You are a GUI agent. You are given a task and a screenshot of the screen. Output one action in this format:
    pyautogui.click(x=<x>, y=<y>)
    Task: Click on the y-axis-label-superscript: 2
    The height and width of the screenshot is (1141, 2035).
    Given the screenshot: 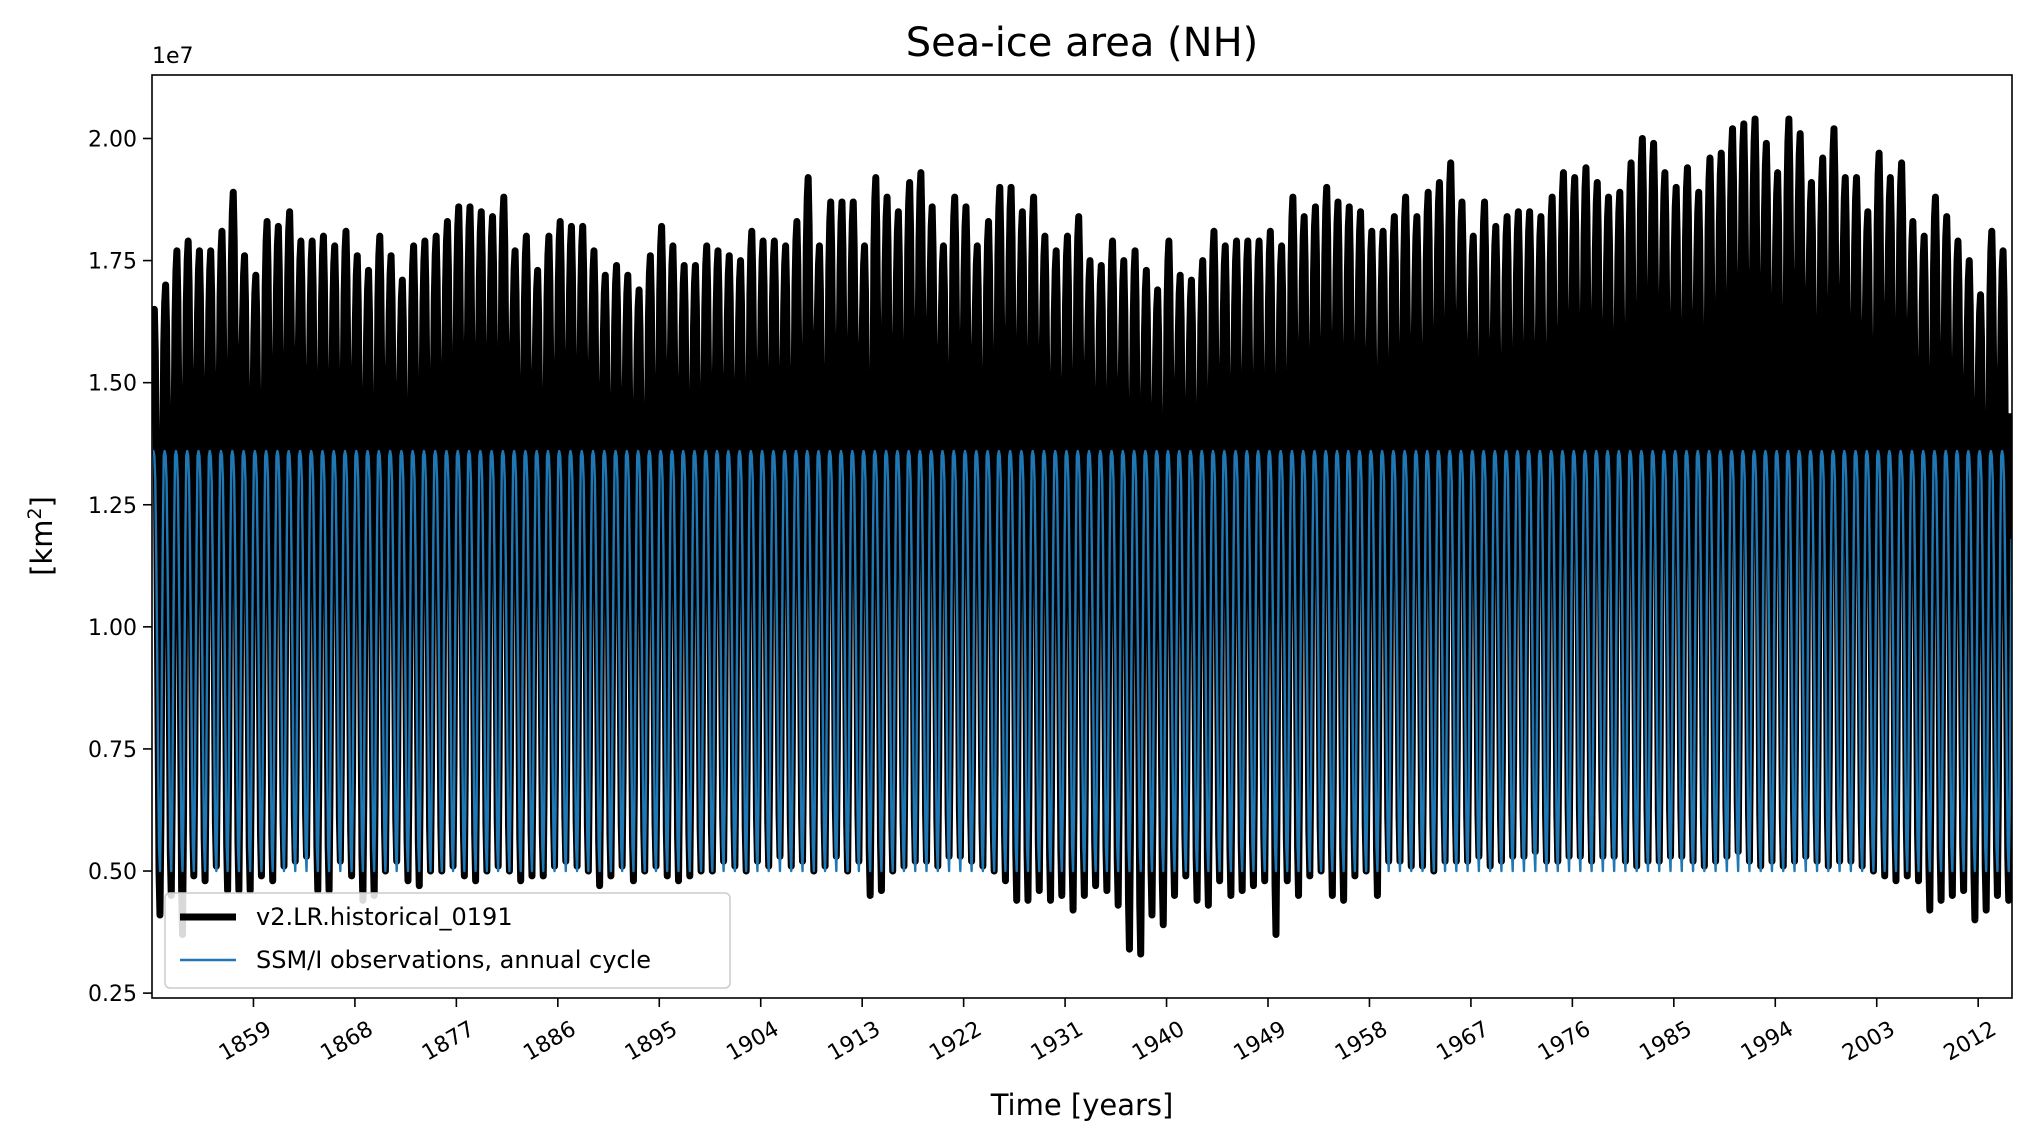 What is the action you would take?
    pyautogui.click(x=35, y=513)
    